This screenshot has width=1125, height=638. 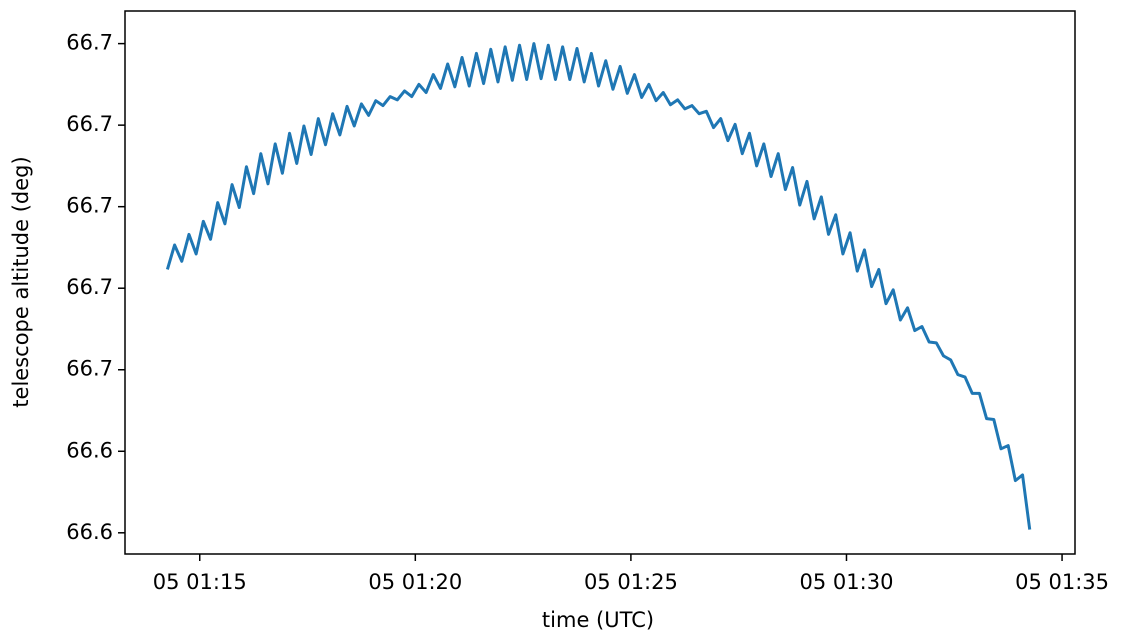 I want to click on x-tick-label: 05 01:35, so click(x=1062, y=582).